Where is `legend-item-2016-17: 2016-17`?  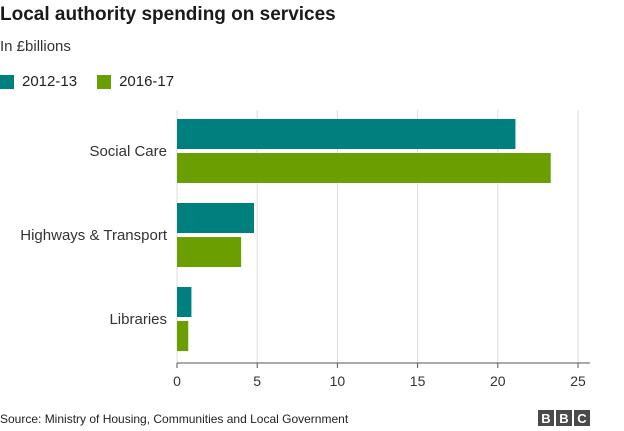
legend-item-2016-17: 2016-17 is located at coordinates (135, 81).